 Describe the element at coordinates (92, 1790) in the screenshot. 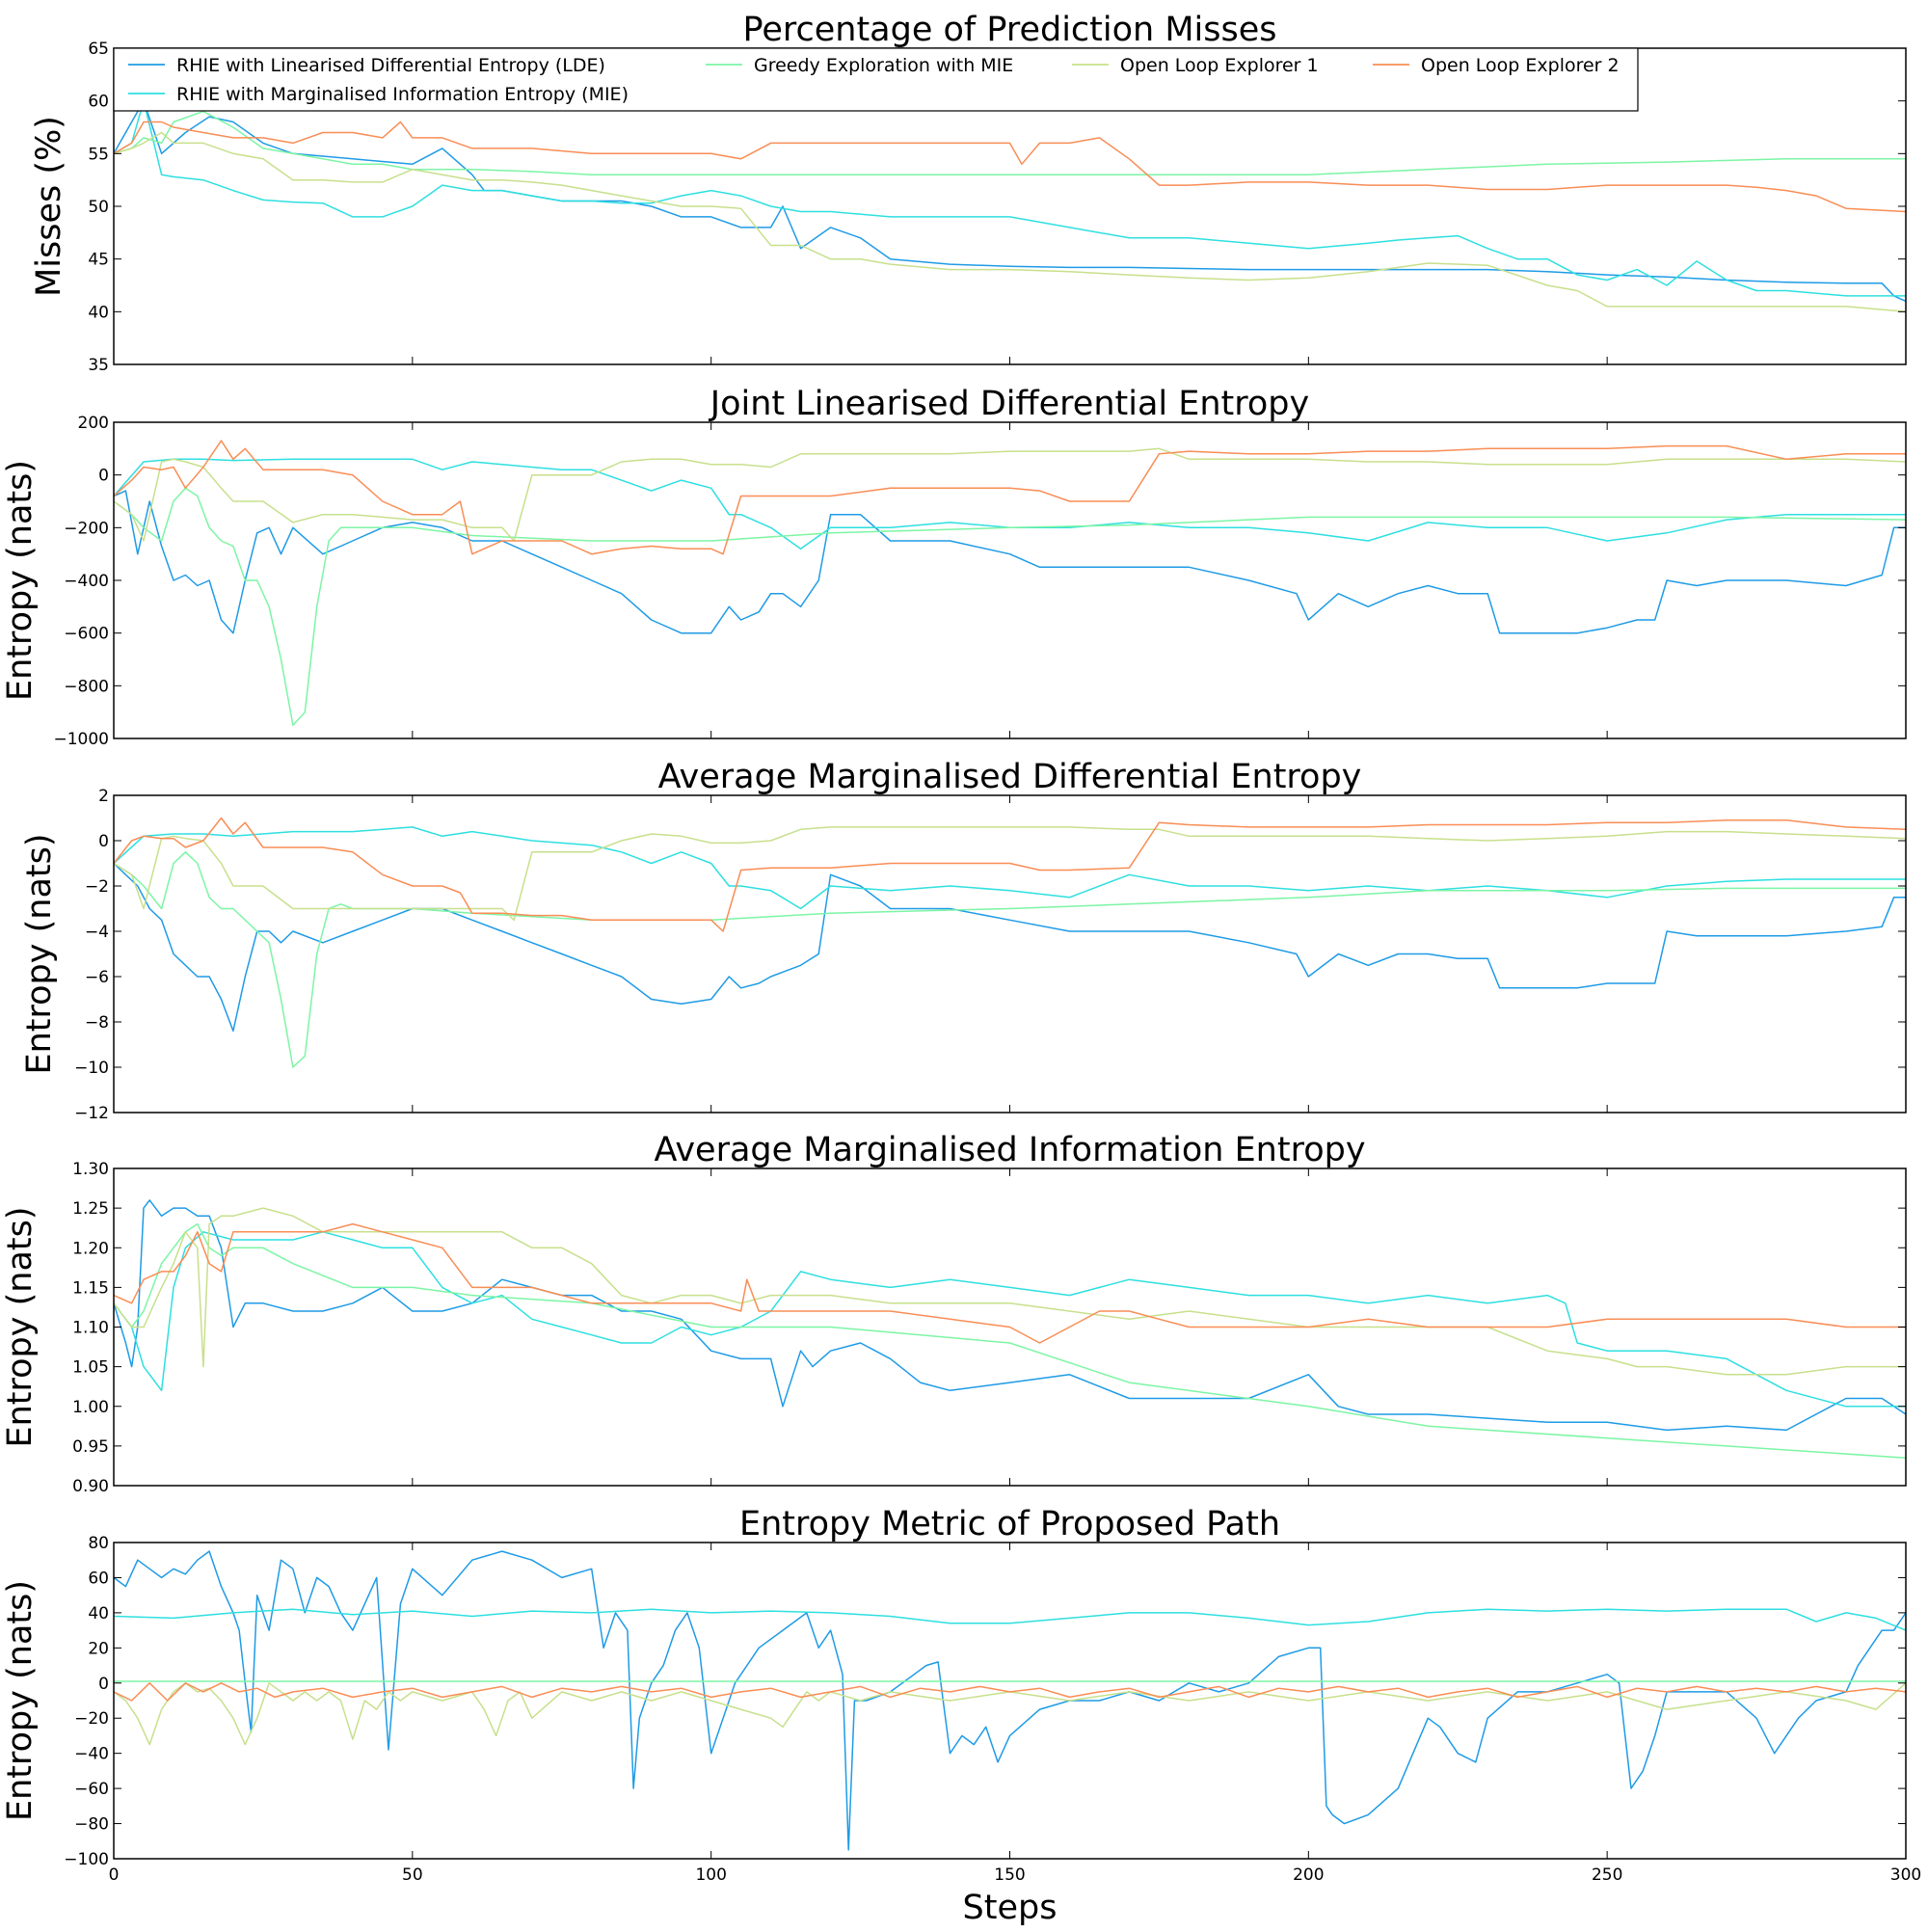

I see `y-tick-label: −60` at that location.